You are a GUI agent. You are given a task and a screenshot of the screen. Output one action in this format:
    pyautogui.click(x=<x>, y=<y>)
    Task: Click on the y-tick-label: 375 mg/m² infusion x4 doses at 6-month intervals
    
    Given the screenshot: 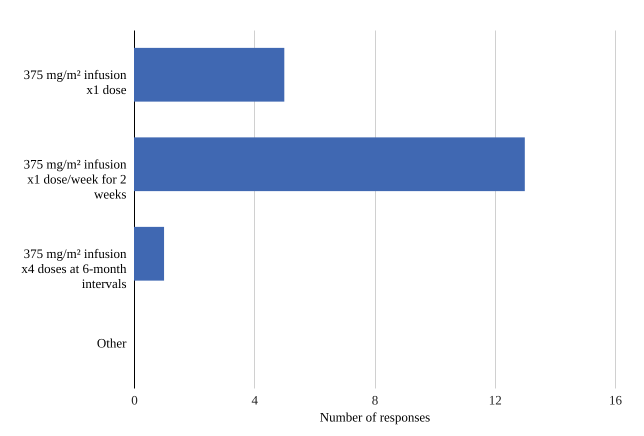 What is the action you would take?
    pyautogui.click(x=74, y=268)
    